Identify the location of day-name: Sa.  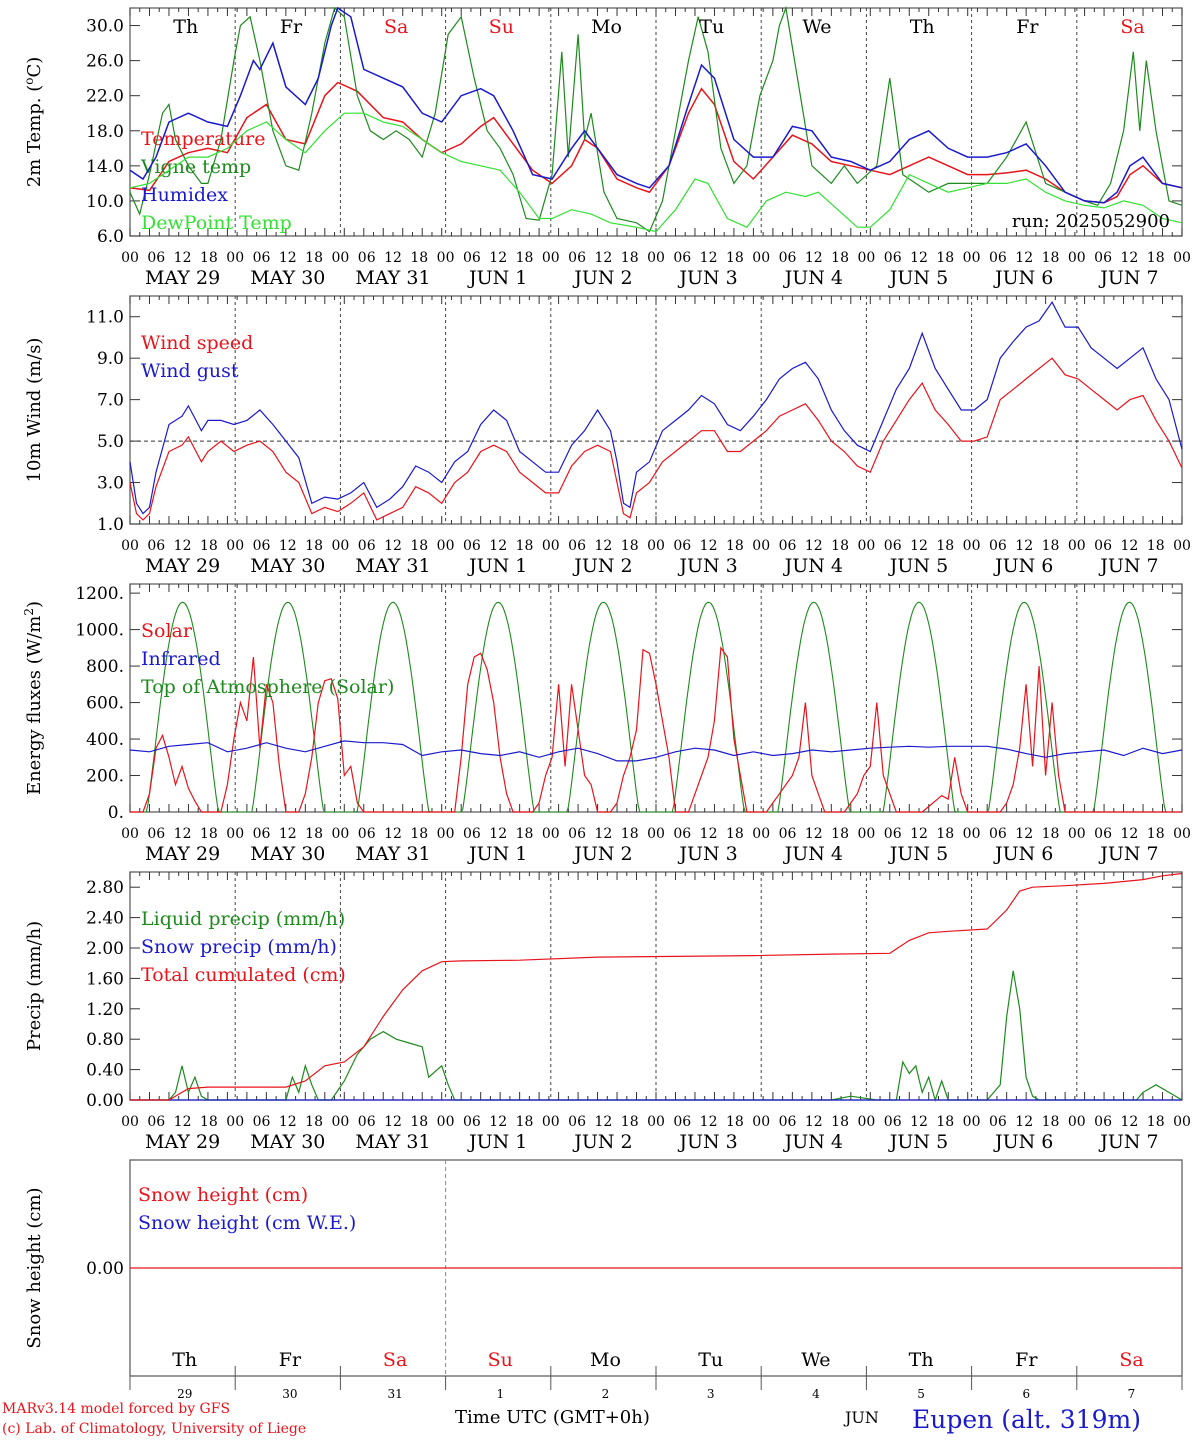
(1132, 27).